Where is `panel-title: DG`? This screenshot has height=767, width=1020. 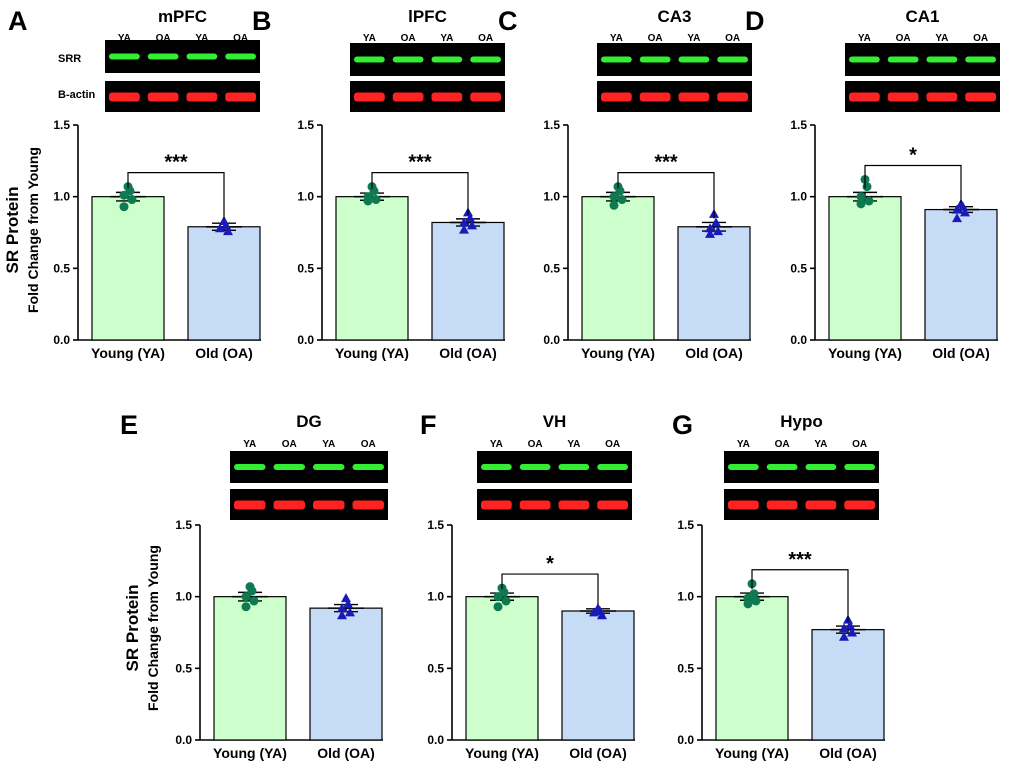
panel-title: DG is located at coordinates (309, 421).